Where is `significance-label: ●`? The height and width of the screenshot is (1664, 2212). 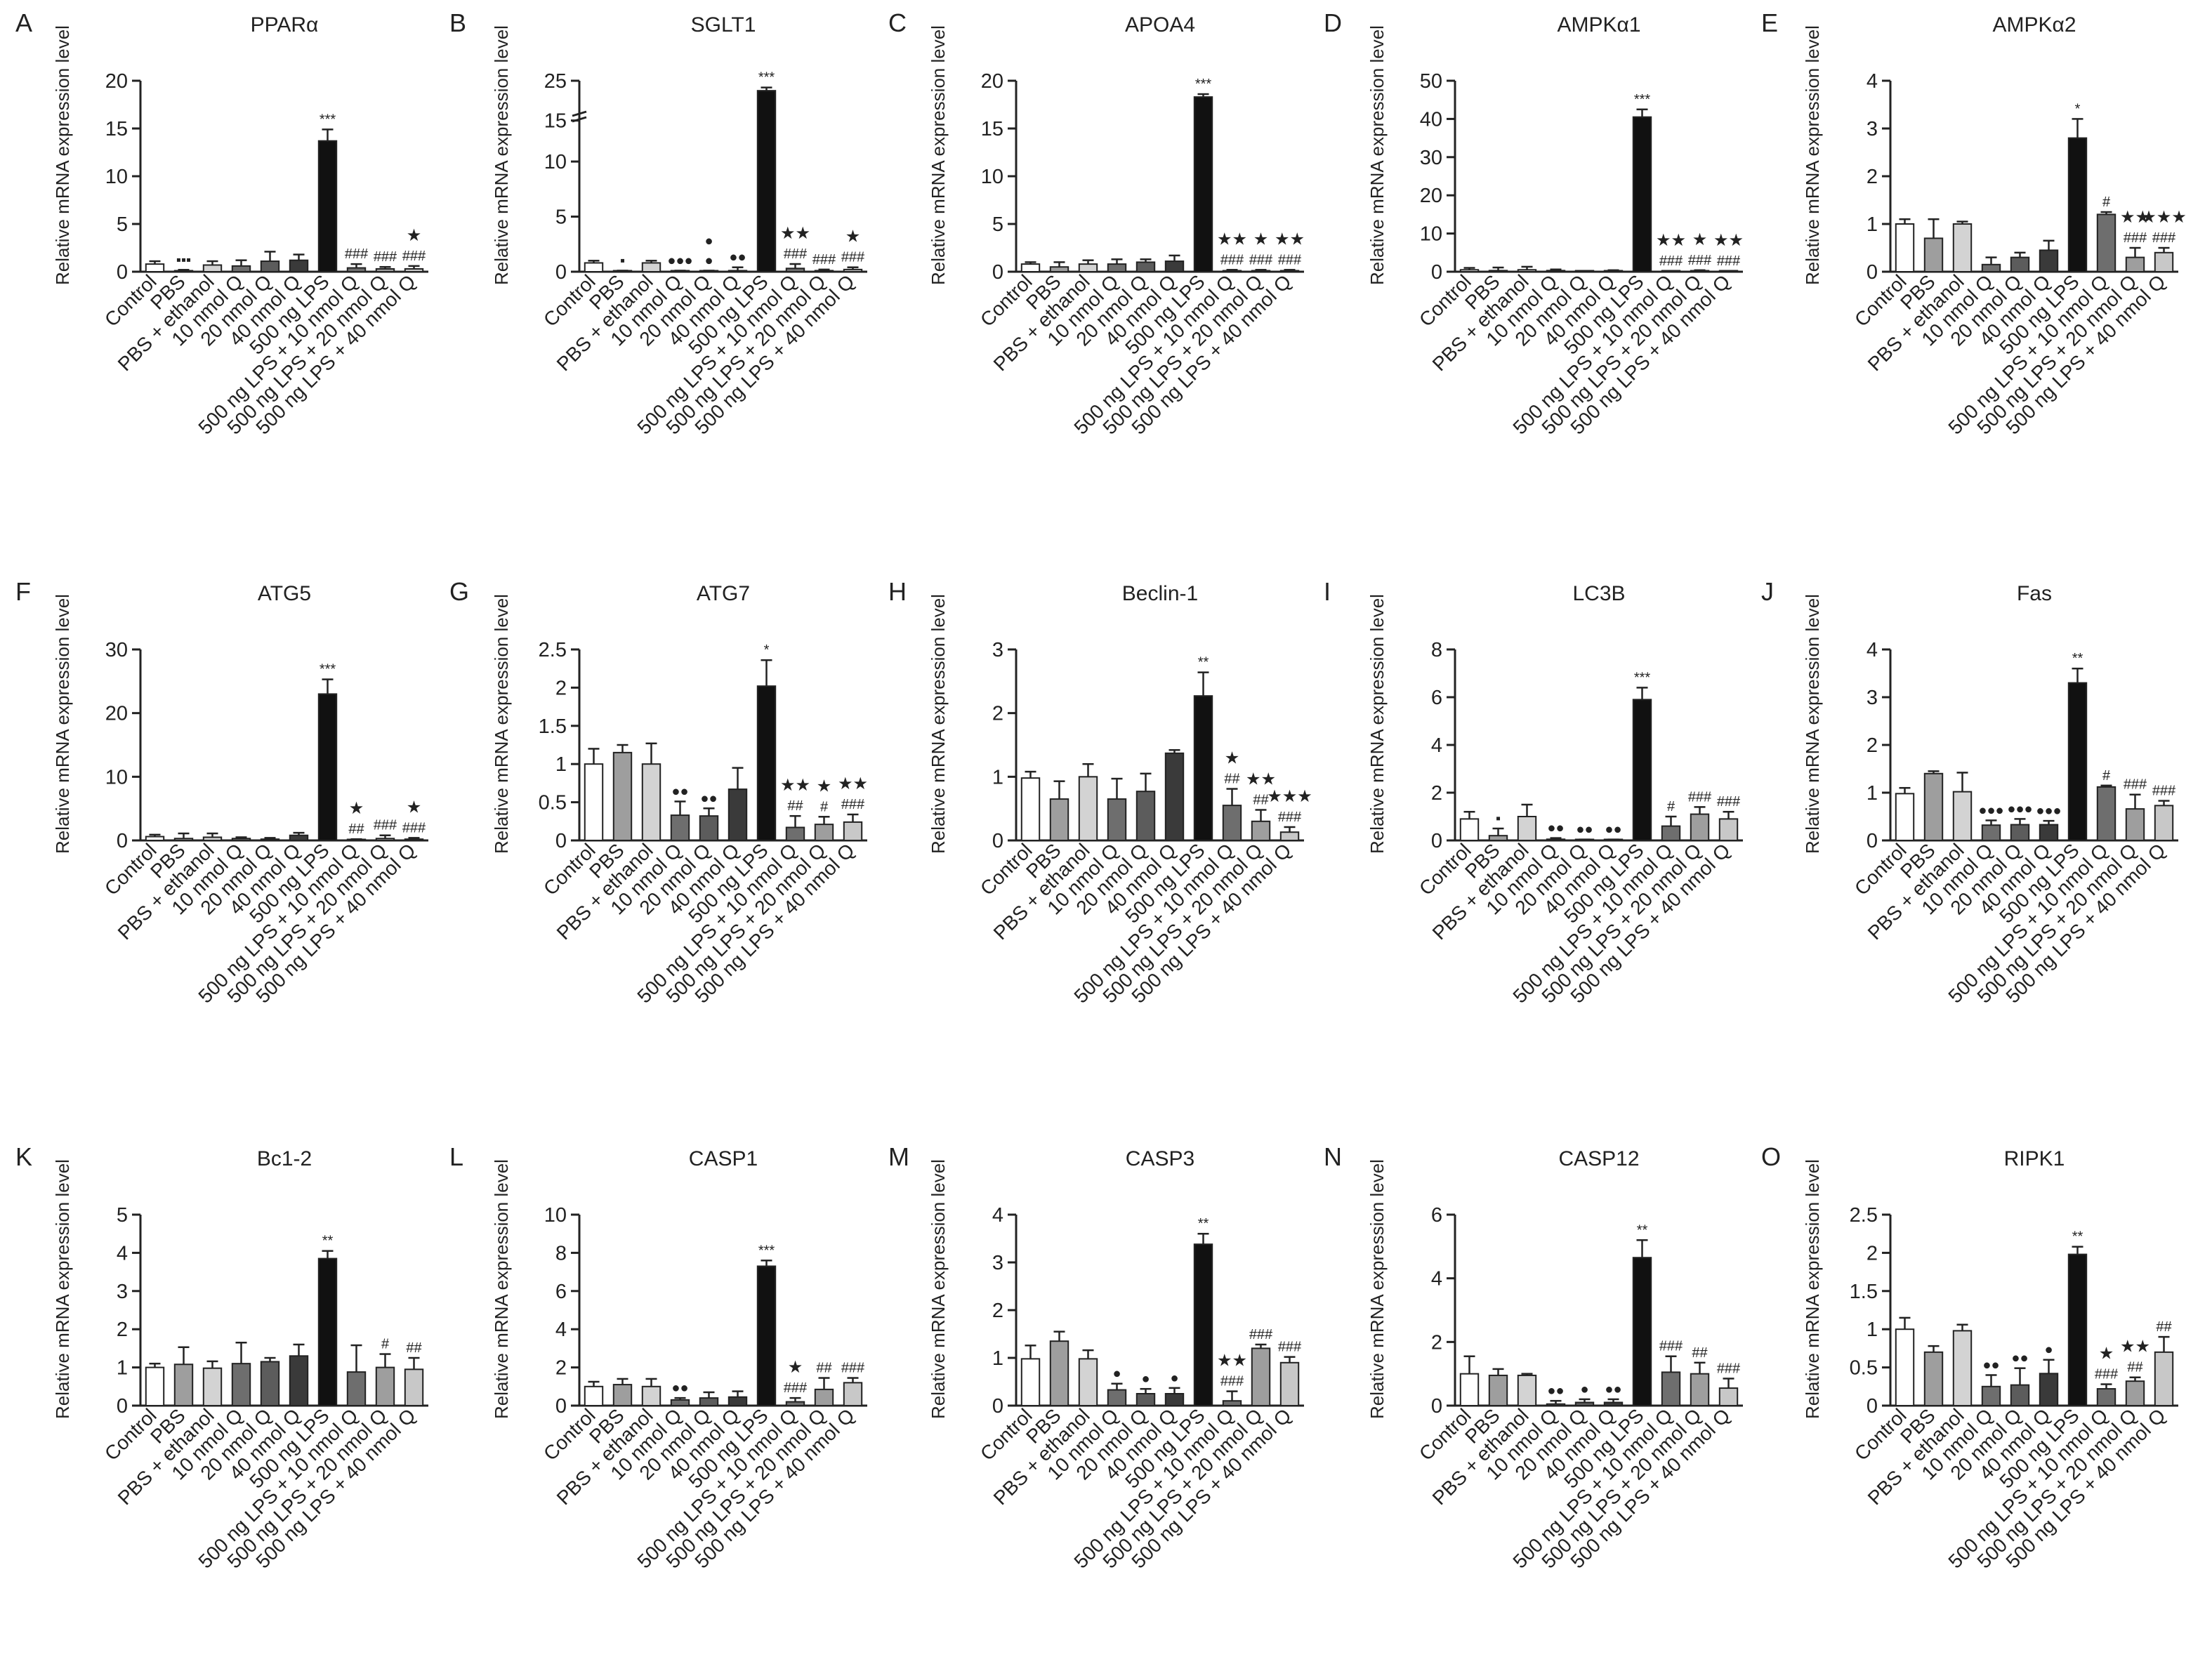
significance-label: ● is located at coordinates (1584, 1390).